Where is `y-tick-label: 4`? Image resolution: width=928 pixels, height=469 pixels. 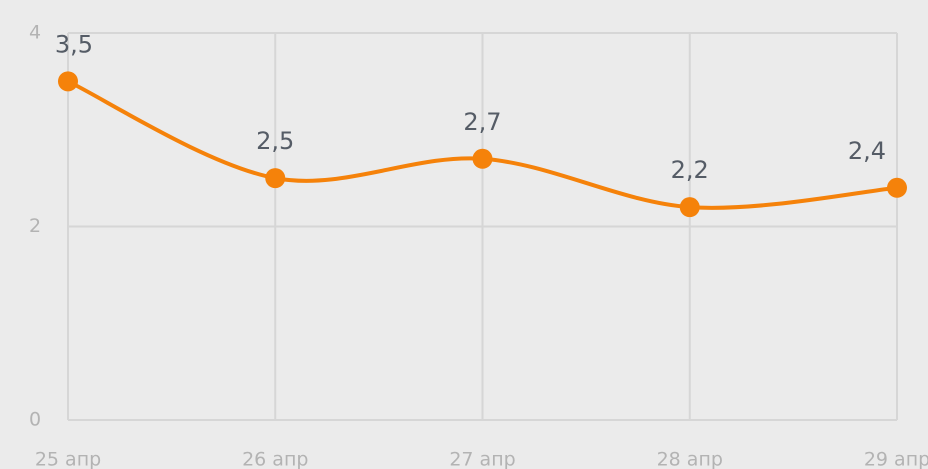 y-tick-label: 4 is located at coordinates (35, 33).